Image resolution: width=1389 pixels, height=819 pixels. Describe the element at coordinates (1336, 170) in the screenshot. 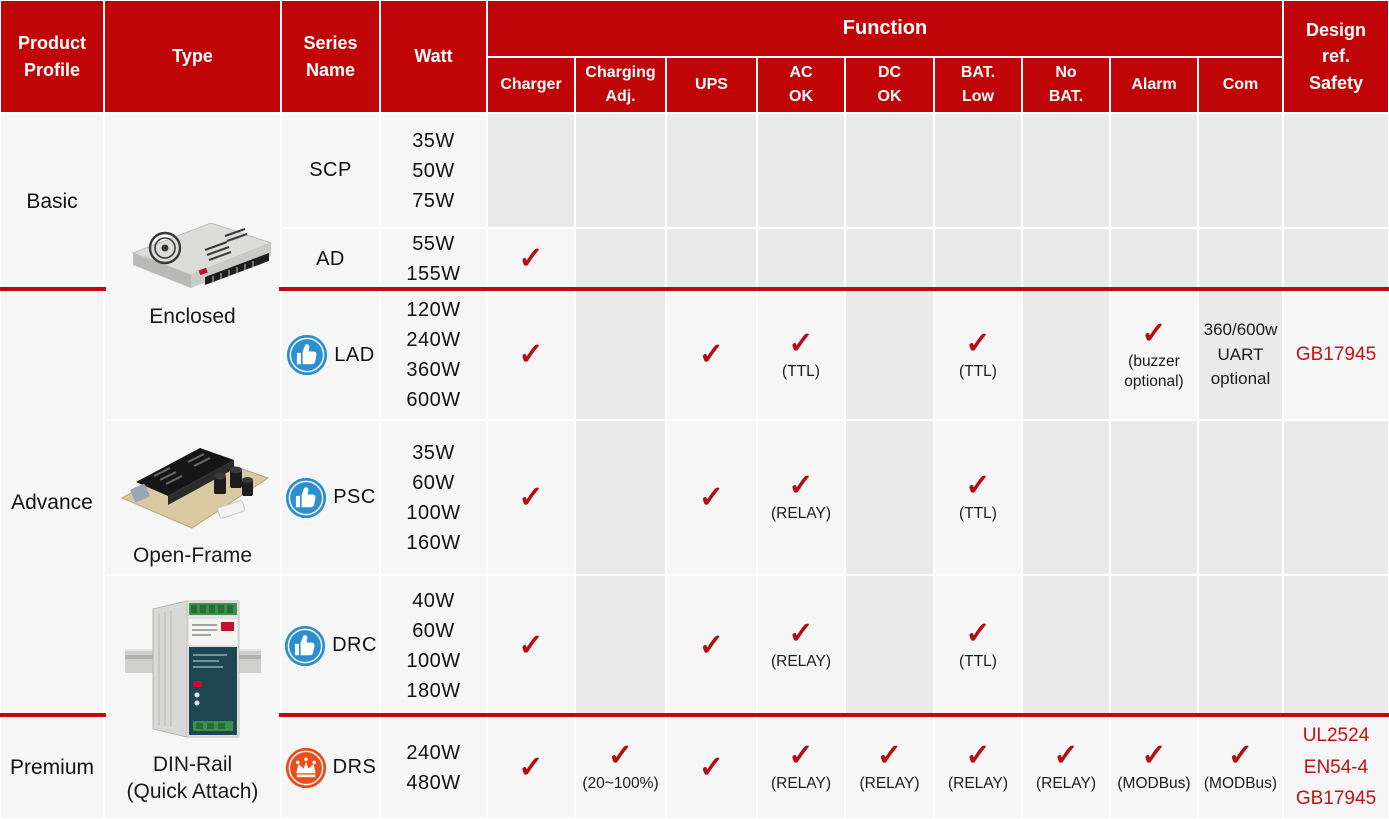

I see `cell-scp-safety` at that location.